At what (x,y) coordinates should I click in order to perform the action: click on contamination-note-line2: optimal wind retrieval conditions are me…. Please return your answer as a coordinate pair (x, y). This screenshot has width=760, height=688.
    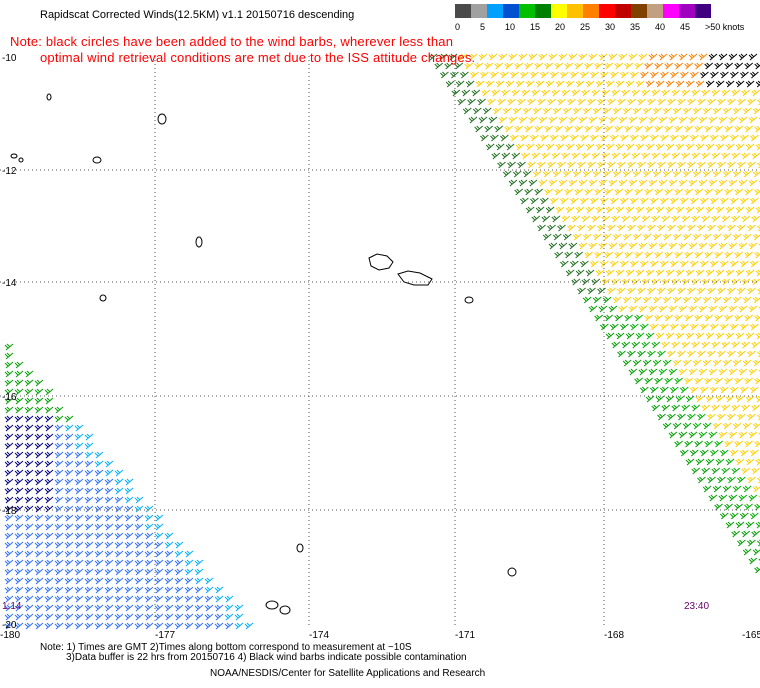
    Looking at the image, I should click on (258, 57).